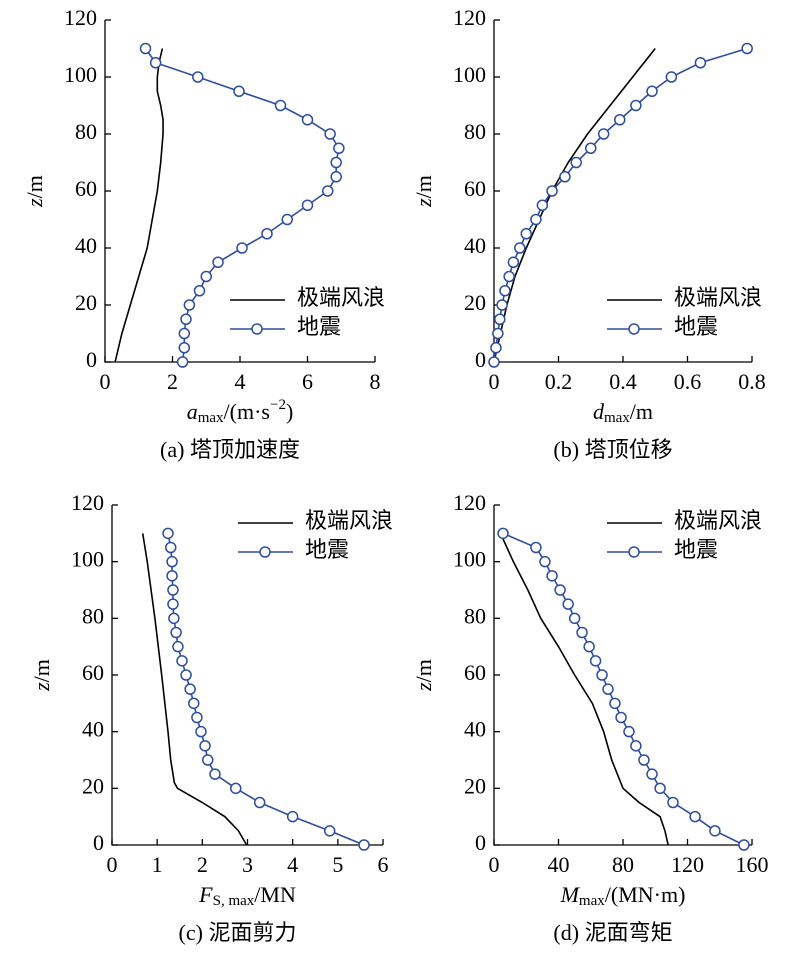 This screenshot has width=800, height=957. I want to click on x-axis-label: amax/(m·s−2), so click(240, 411).